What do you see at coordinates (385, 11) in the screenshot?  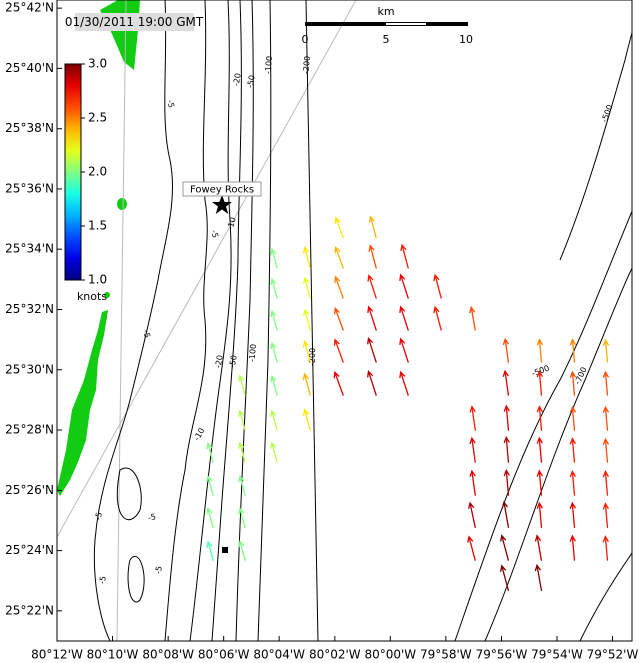 I see `scale-unit: km` at bounding box center [385, 11].